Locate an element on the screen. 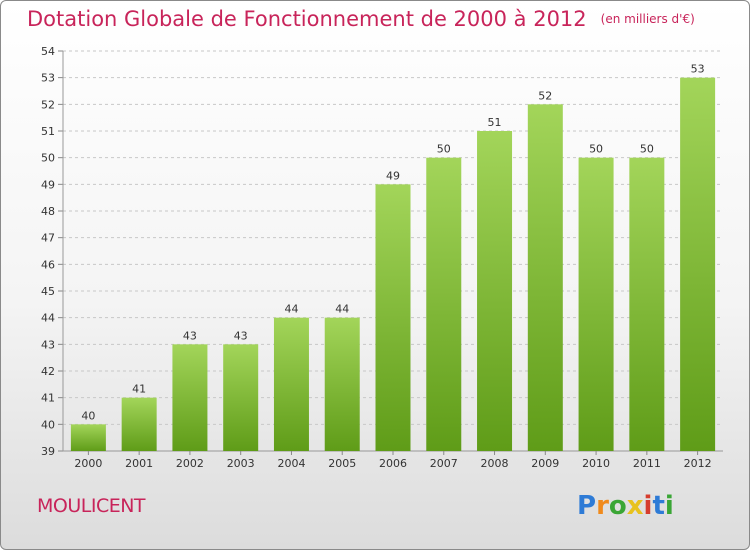 Image resolution: width=750 pixels, height=550 pixels. x-tick-label-2009: 2009 is located at coordinates (545, 463).